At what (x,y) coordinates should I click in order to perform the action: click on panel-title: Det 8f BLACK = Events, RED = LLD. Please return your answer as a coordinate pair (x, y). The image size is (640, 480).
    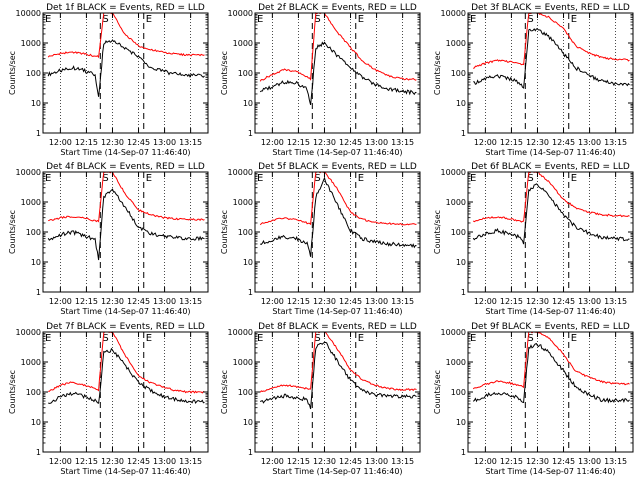
    Looking at the image, I should click on (337, 327).